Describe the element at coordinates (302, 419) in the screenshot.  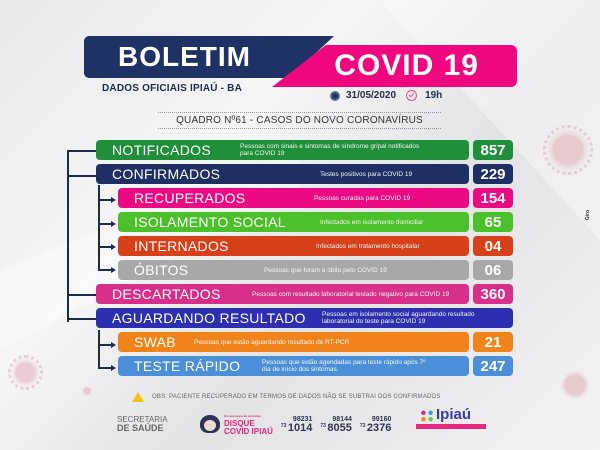
I see `phone-part1: 98231` at that location.